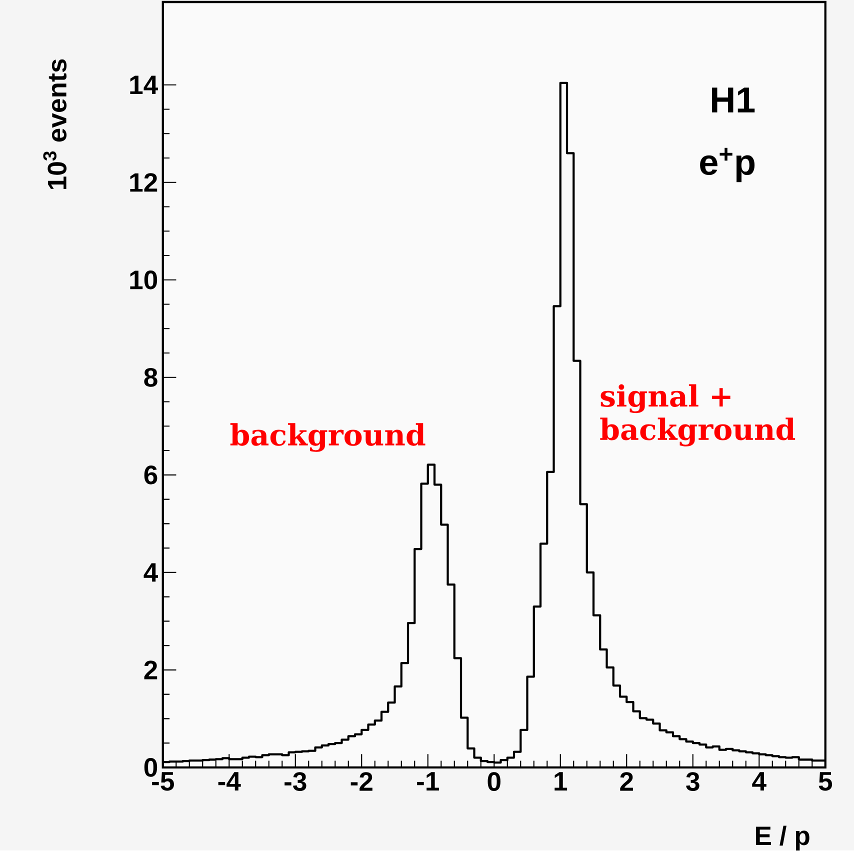 Image resolution: width=854 pixels, height=855 pixels. What do you see at coordinates (759, 781) in the screenshot?
I see `x-tick-label: 4` at bounding box center [759, 781].